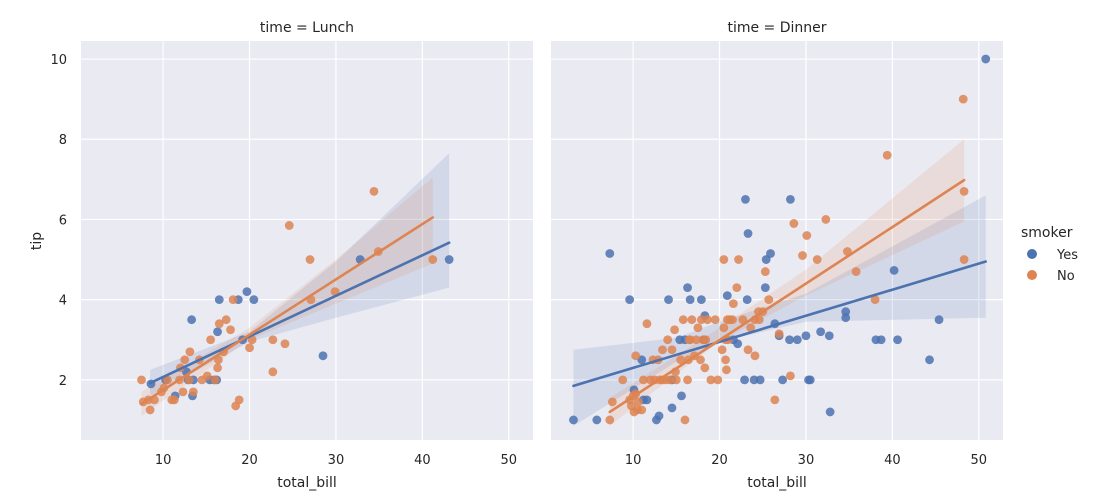  Describe the element at coordinates (509, 460) in the screenshot. I see `x-tick-label: 50` at that location.